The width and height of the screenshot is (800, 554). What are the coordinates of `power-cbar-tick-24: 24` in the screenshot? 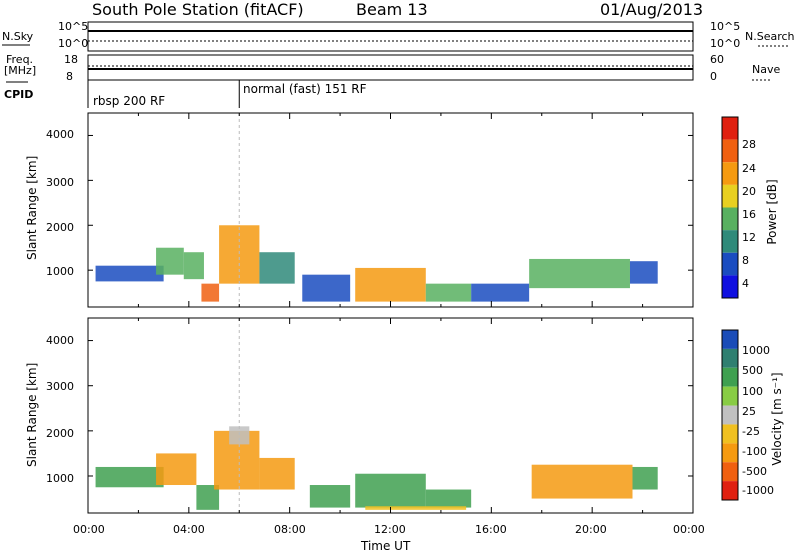 It's located at (749, 168).